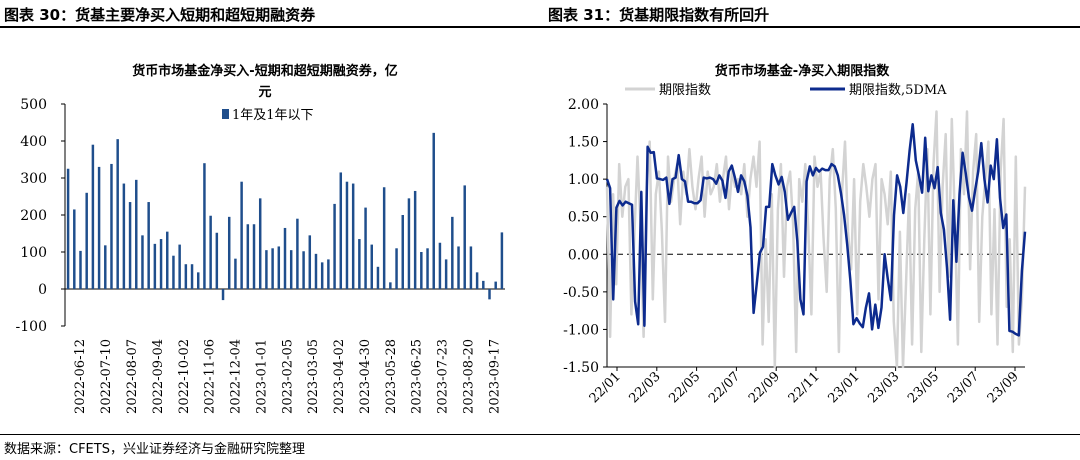  What do you see at coordinates (339, 376) in the screenshot?
I see `x-tick-label: 2023-04-02` at bounding box center [339, 376].